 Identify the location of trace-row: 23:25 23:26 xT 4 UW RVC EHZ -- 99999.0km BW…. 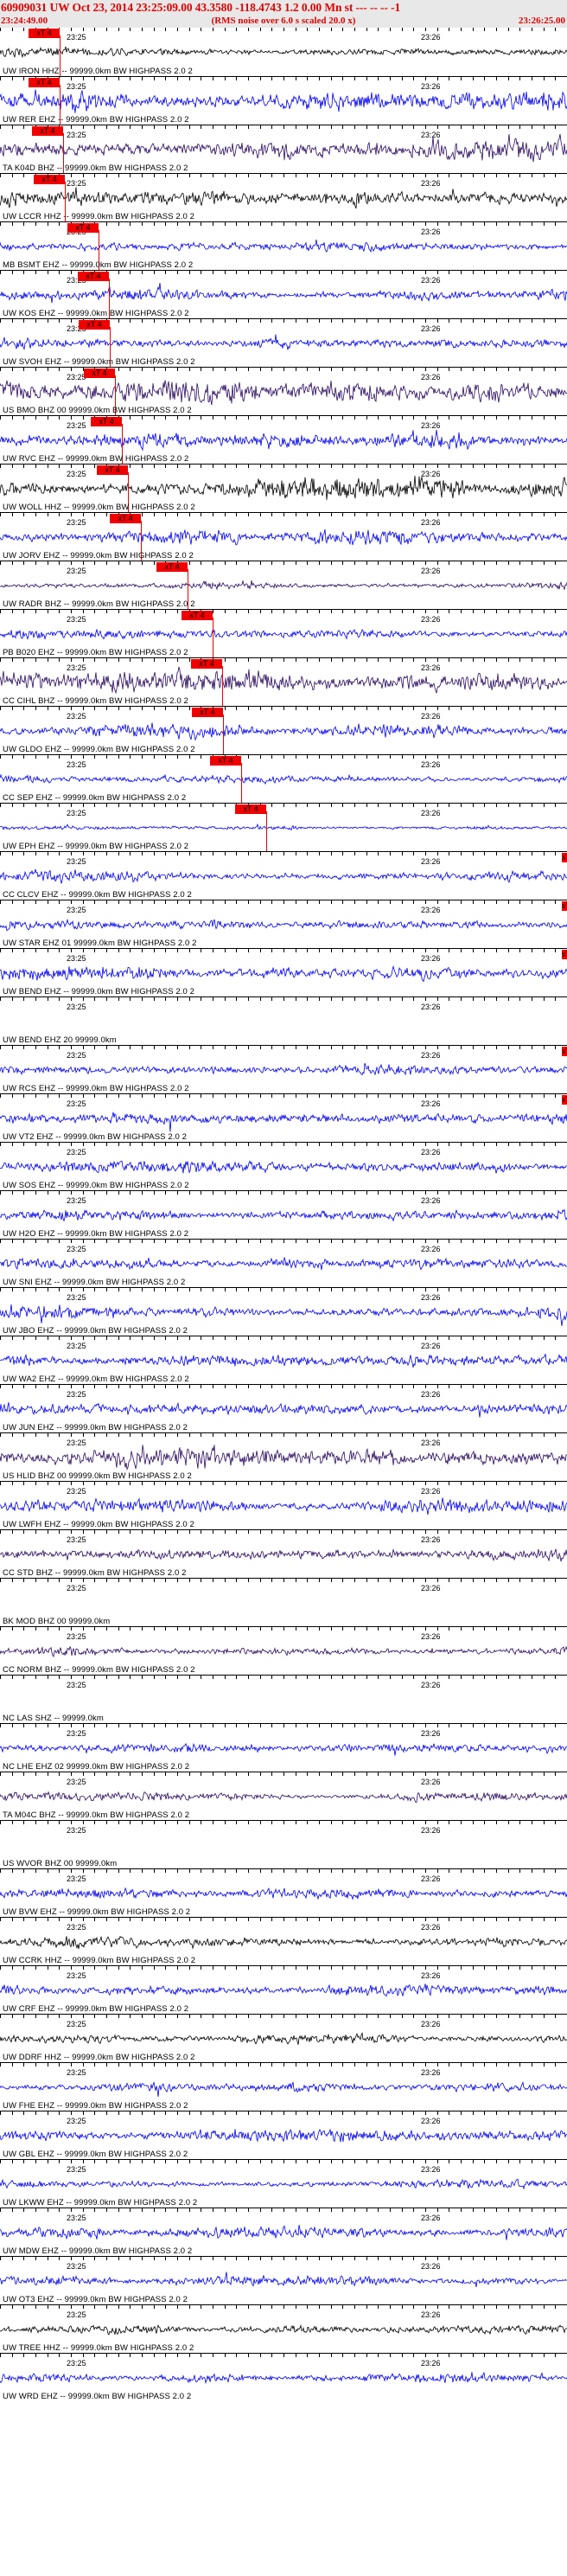
(283, 439).